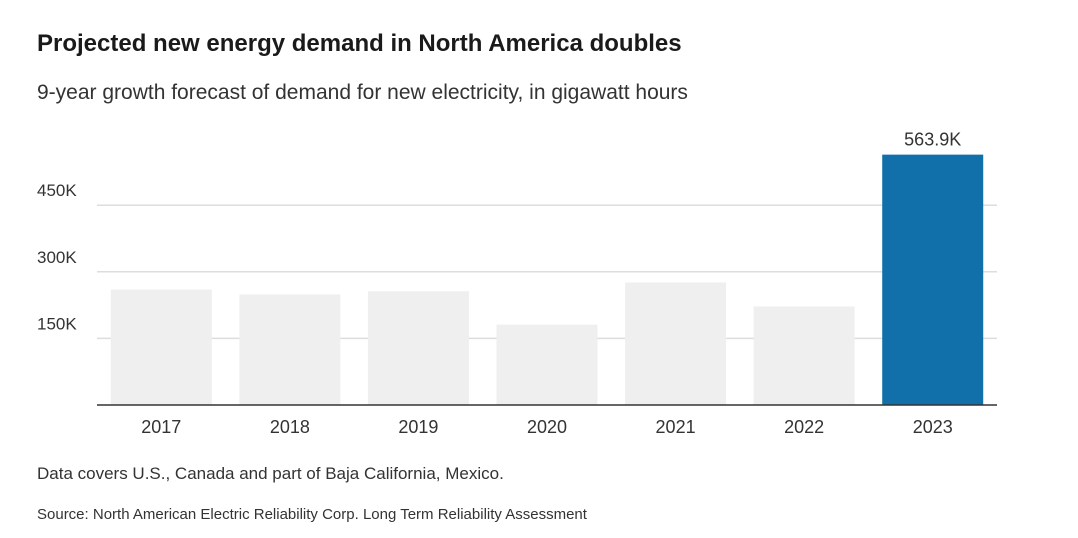  I want to click on x-tick-label: 2022, so click(804, 427).